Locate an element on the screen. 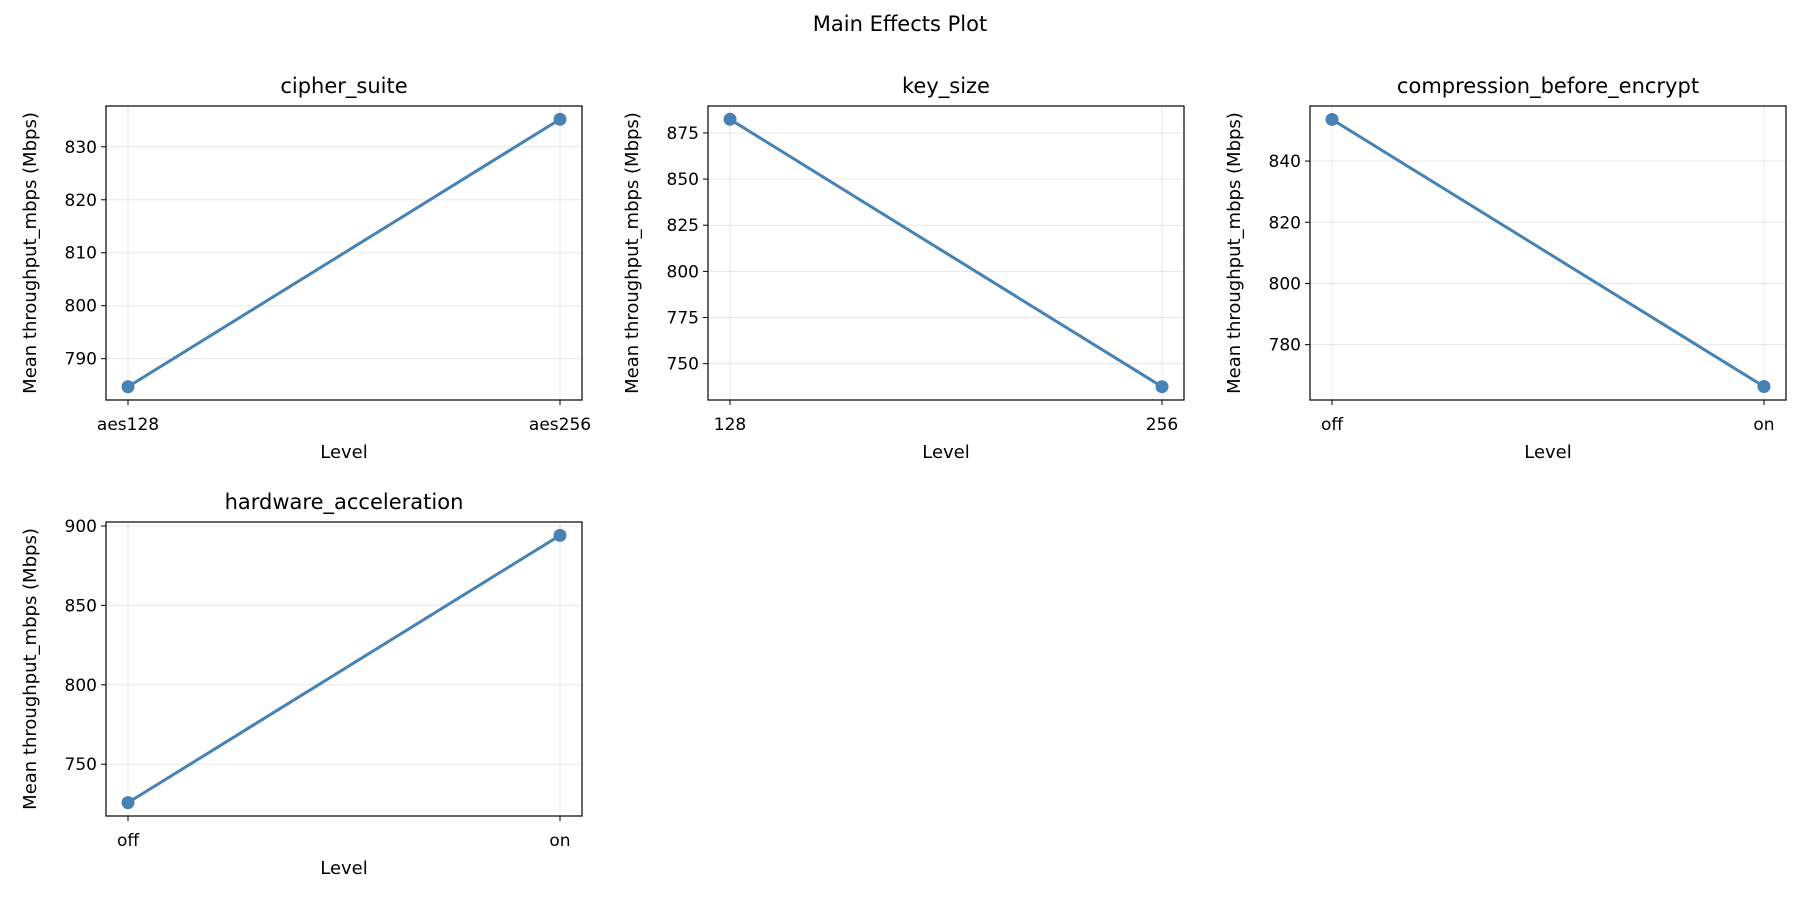  y-tick-label: 810 is located at coordinates (81, 254).